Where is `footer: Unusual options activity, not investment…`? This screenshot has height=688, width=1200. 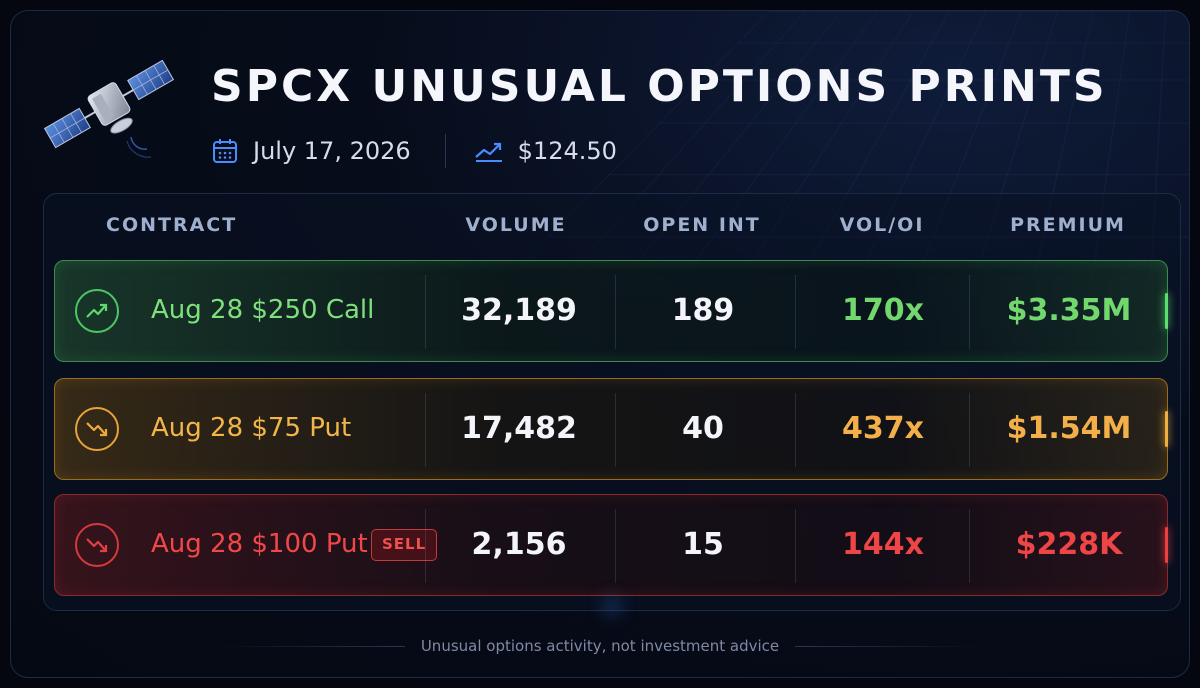
footer: Unusual options activity, not investment… is located at coordinates (600, 646).